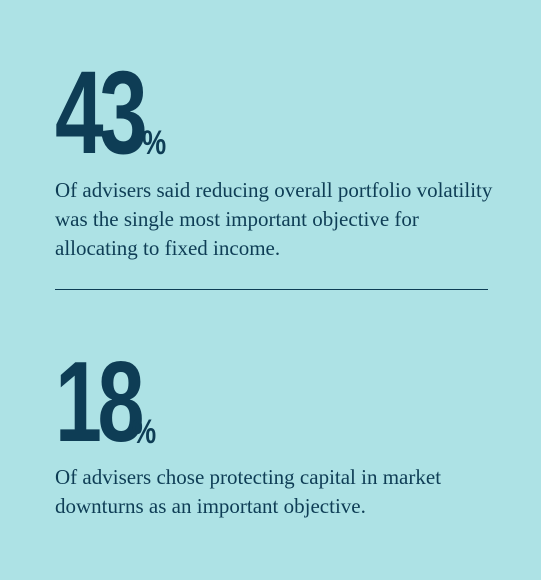  I want to click on stat-number: 43, so click(101, 113).